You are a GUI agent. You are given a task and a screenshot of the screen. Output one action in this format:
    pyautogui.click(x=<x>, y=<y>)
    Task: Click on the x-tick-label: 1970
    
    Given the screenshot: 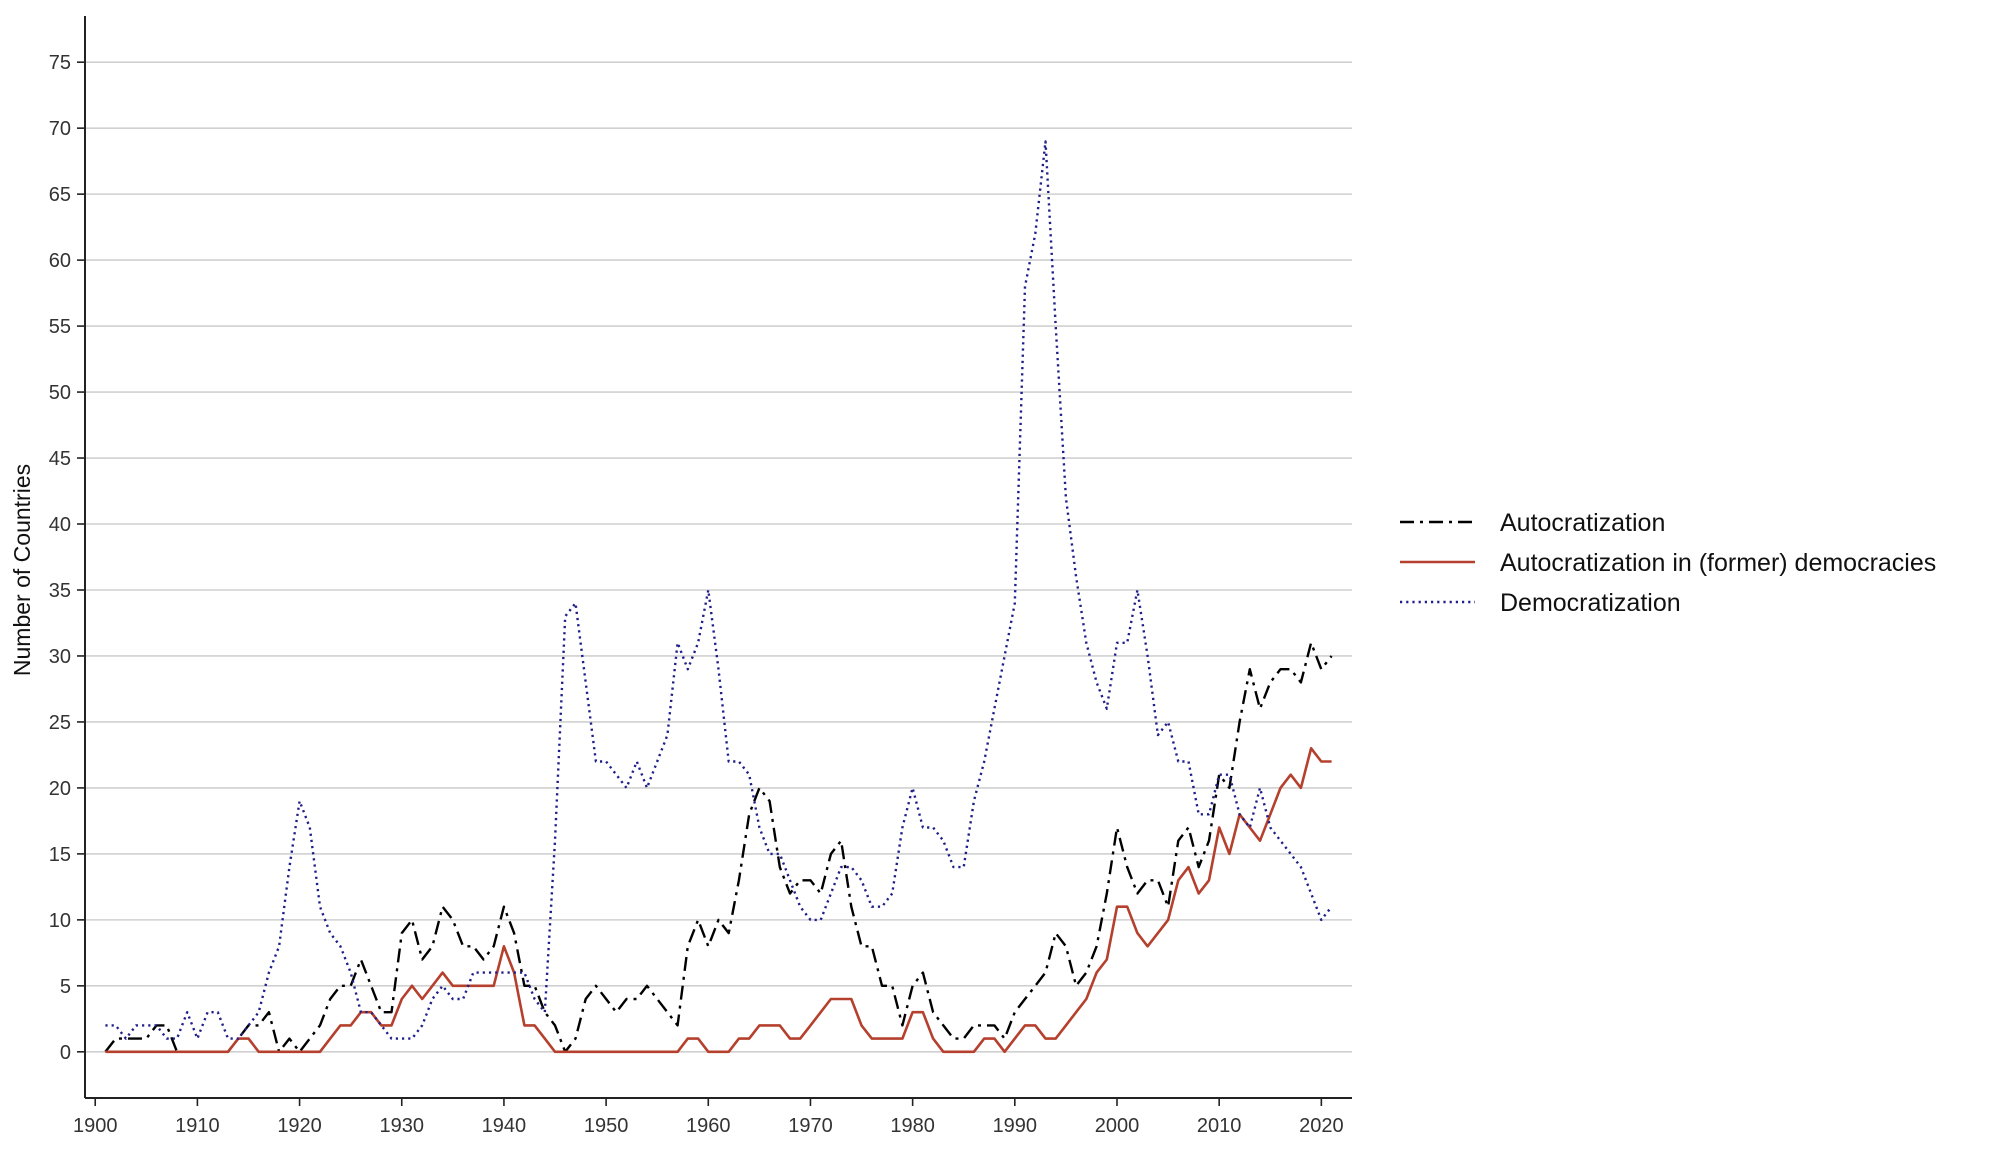 What is the action you would take?
    pyautogui.click(x=810, y=1126)
    